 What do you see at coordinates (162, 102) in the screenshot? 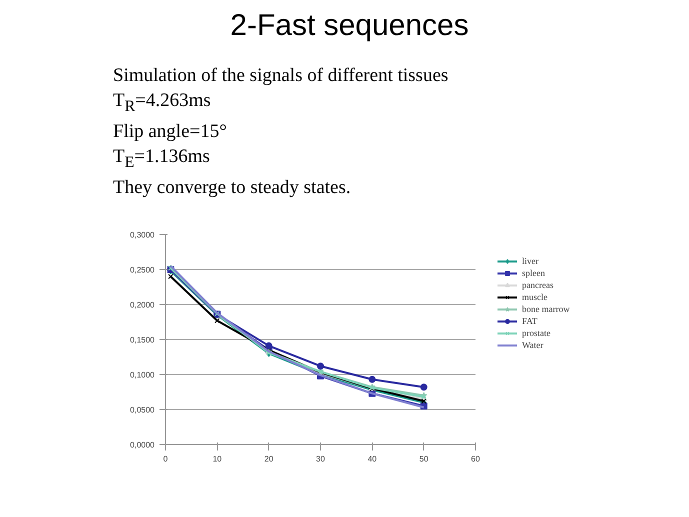
I see `text: T$_{R}$=4.263ms` at bounding box center [162, 102].